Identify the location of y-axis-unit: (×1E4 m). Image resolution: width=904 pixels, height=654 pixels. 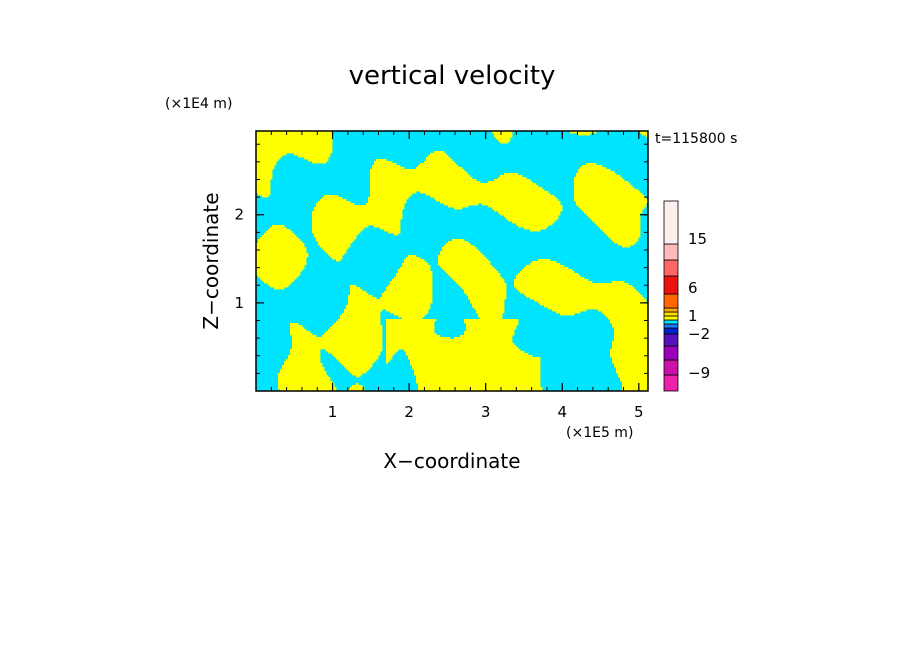
(198, 104).